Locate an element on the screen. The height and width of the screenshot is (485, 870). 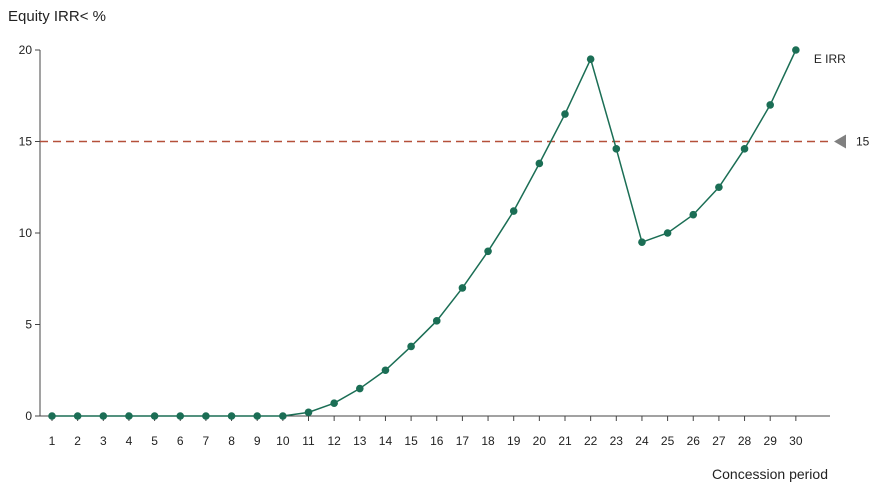
y-tick-label: 0 is located at coordinates (28, 416).